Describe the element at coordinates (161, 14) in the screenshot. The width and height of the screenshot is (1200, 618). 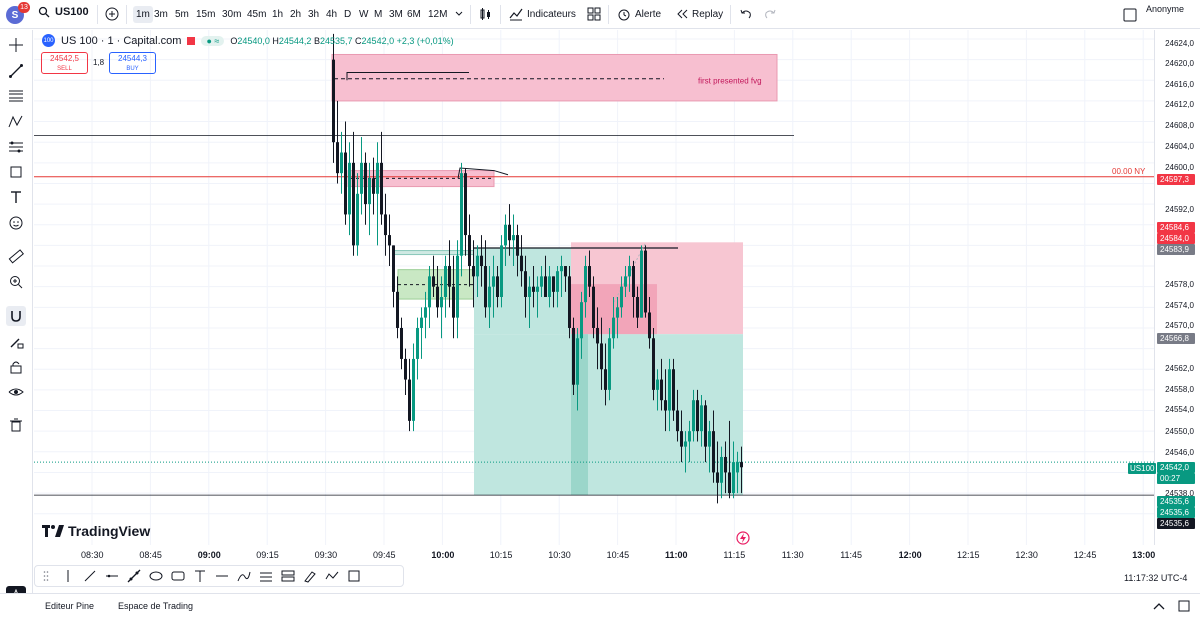
I see `timeframe-3m: 3m` at that location.